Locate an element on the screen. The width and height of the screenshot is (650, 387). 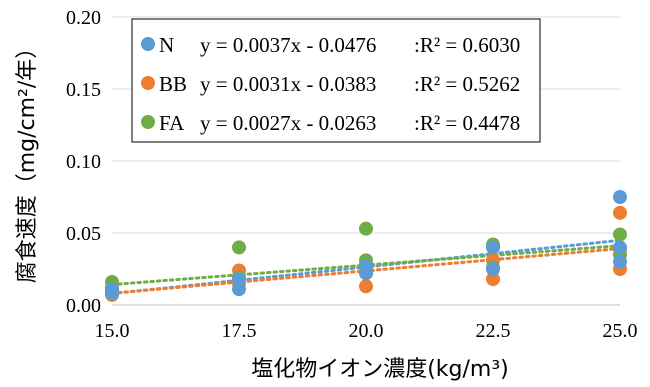
x-tick-label: 17.5 is located at coordinates (239, 331).